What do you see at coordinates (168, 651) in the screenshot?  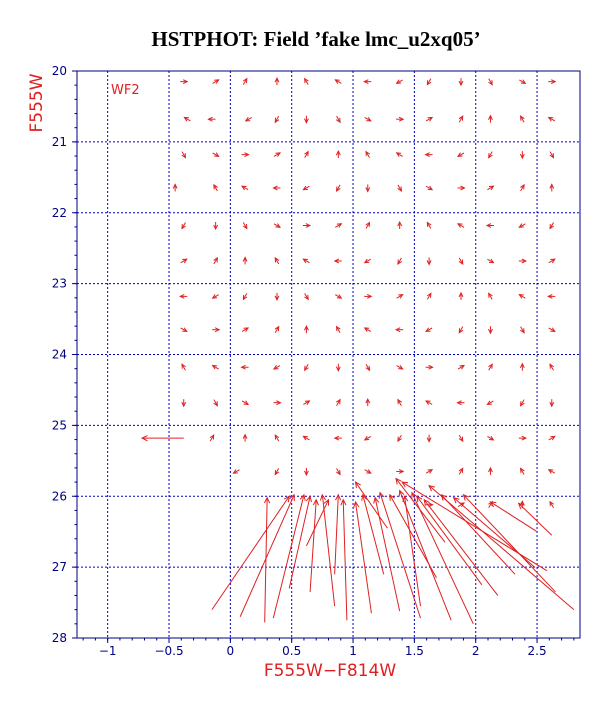 I see `x-tick-label: −0.5` at bounding box center [168, 651].